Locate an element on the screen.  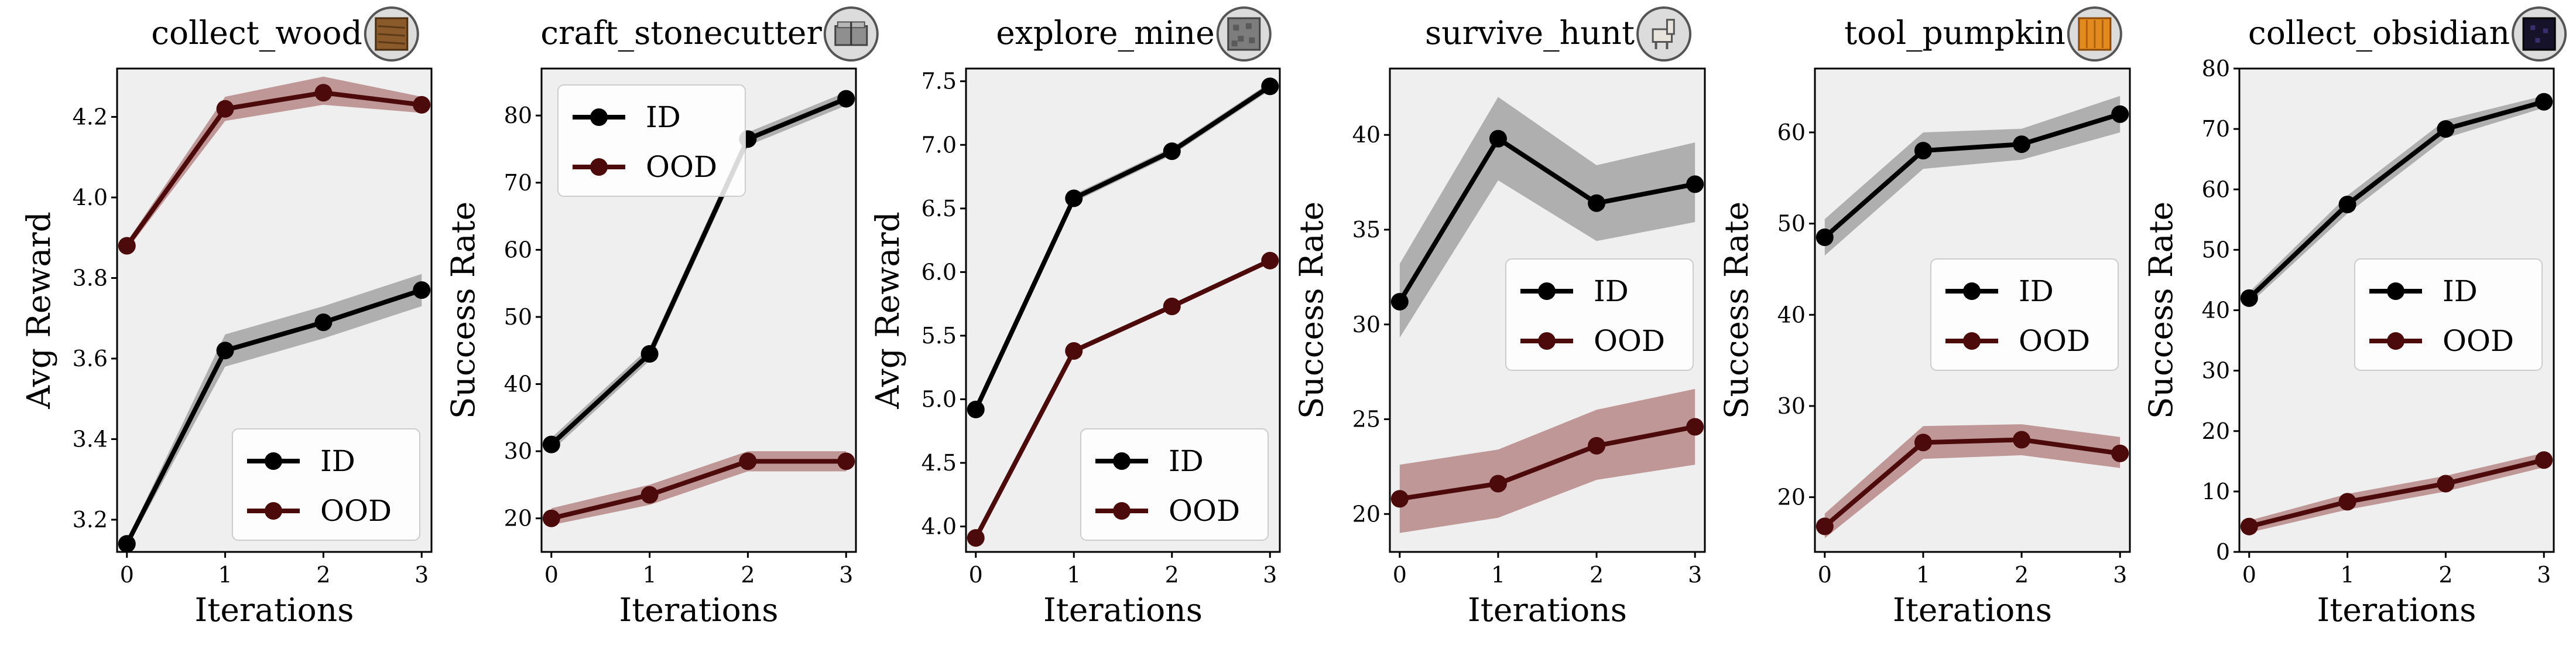
panel-title: tool_pumpkin is located at coordinates (1955, 33).